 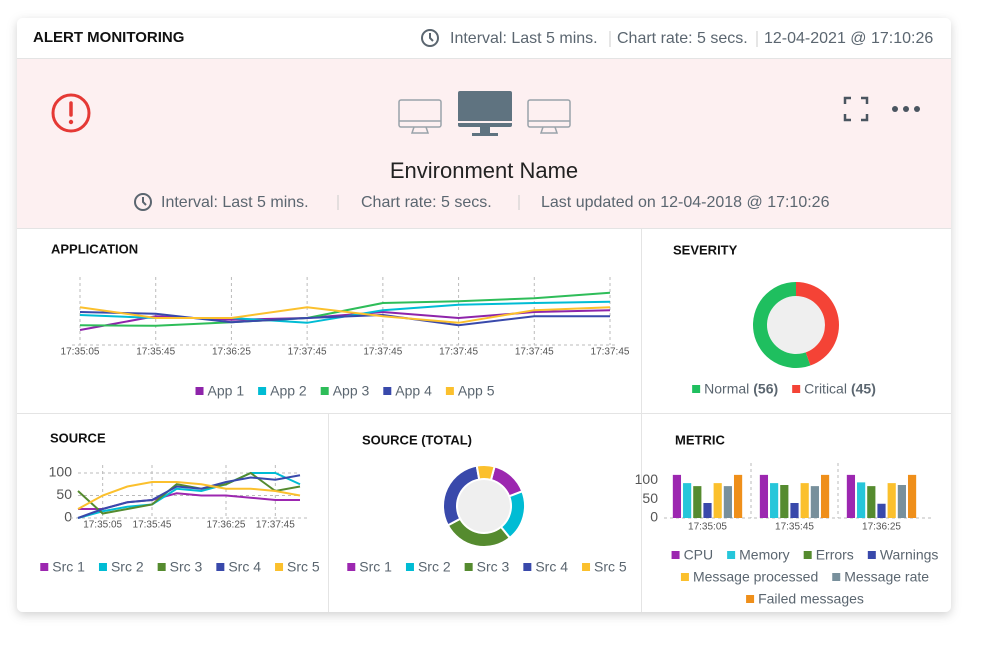 I want to click on fullscreen-button, so click(x=856, y=109).